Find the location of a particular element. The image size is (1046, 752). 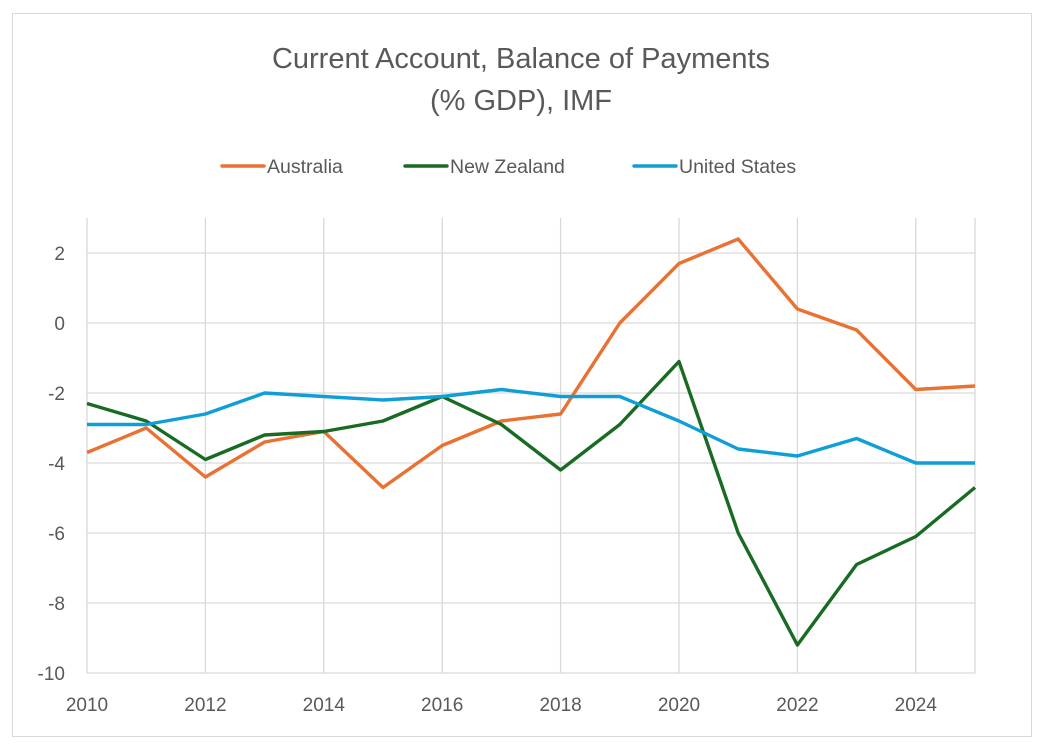

legend-item: United States is located at coordinates (714, 167).